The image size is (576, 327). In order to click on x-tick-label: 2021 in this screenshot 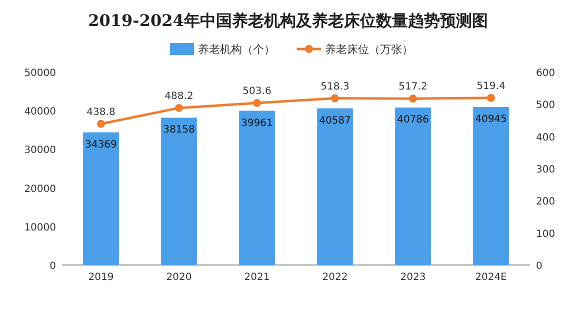, I will do `click(257, 277)`.